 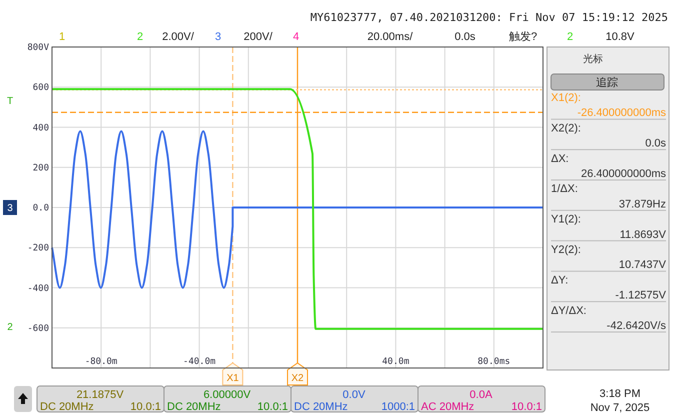 I want to click on y-tick-label: 0.0, so click(x=40, y=209).